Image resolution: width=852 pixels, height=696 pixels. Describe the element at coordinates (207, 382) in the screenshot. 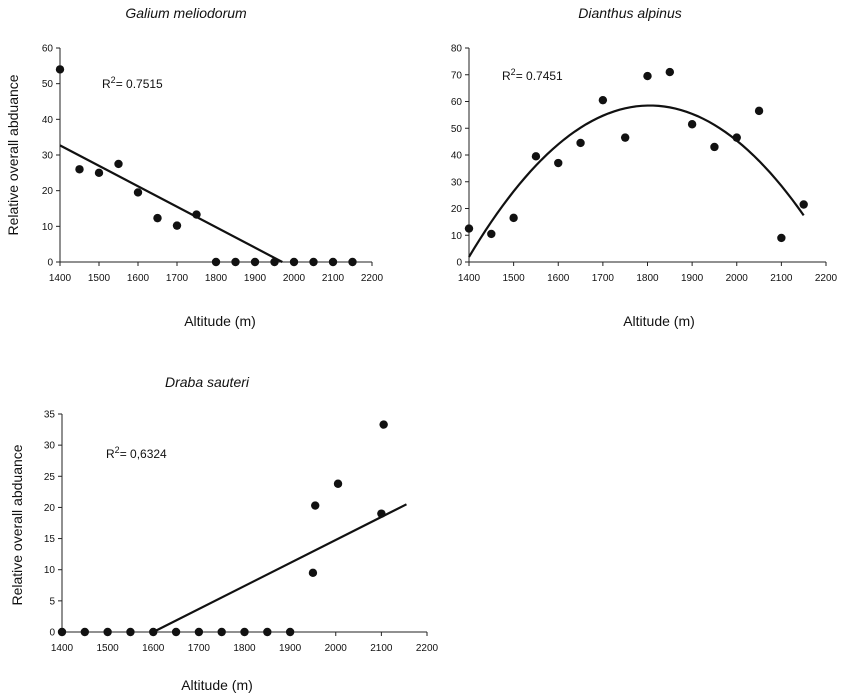

I see `chart-title: Draba sauteri` at that location.